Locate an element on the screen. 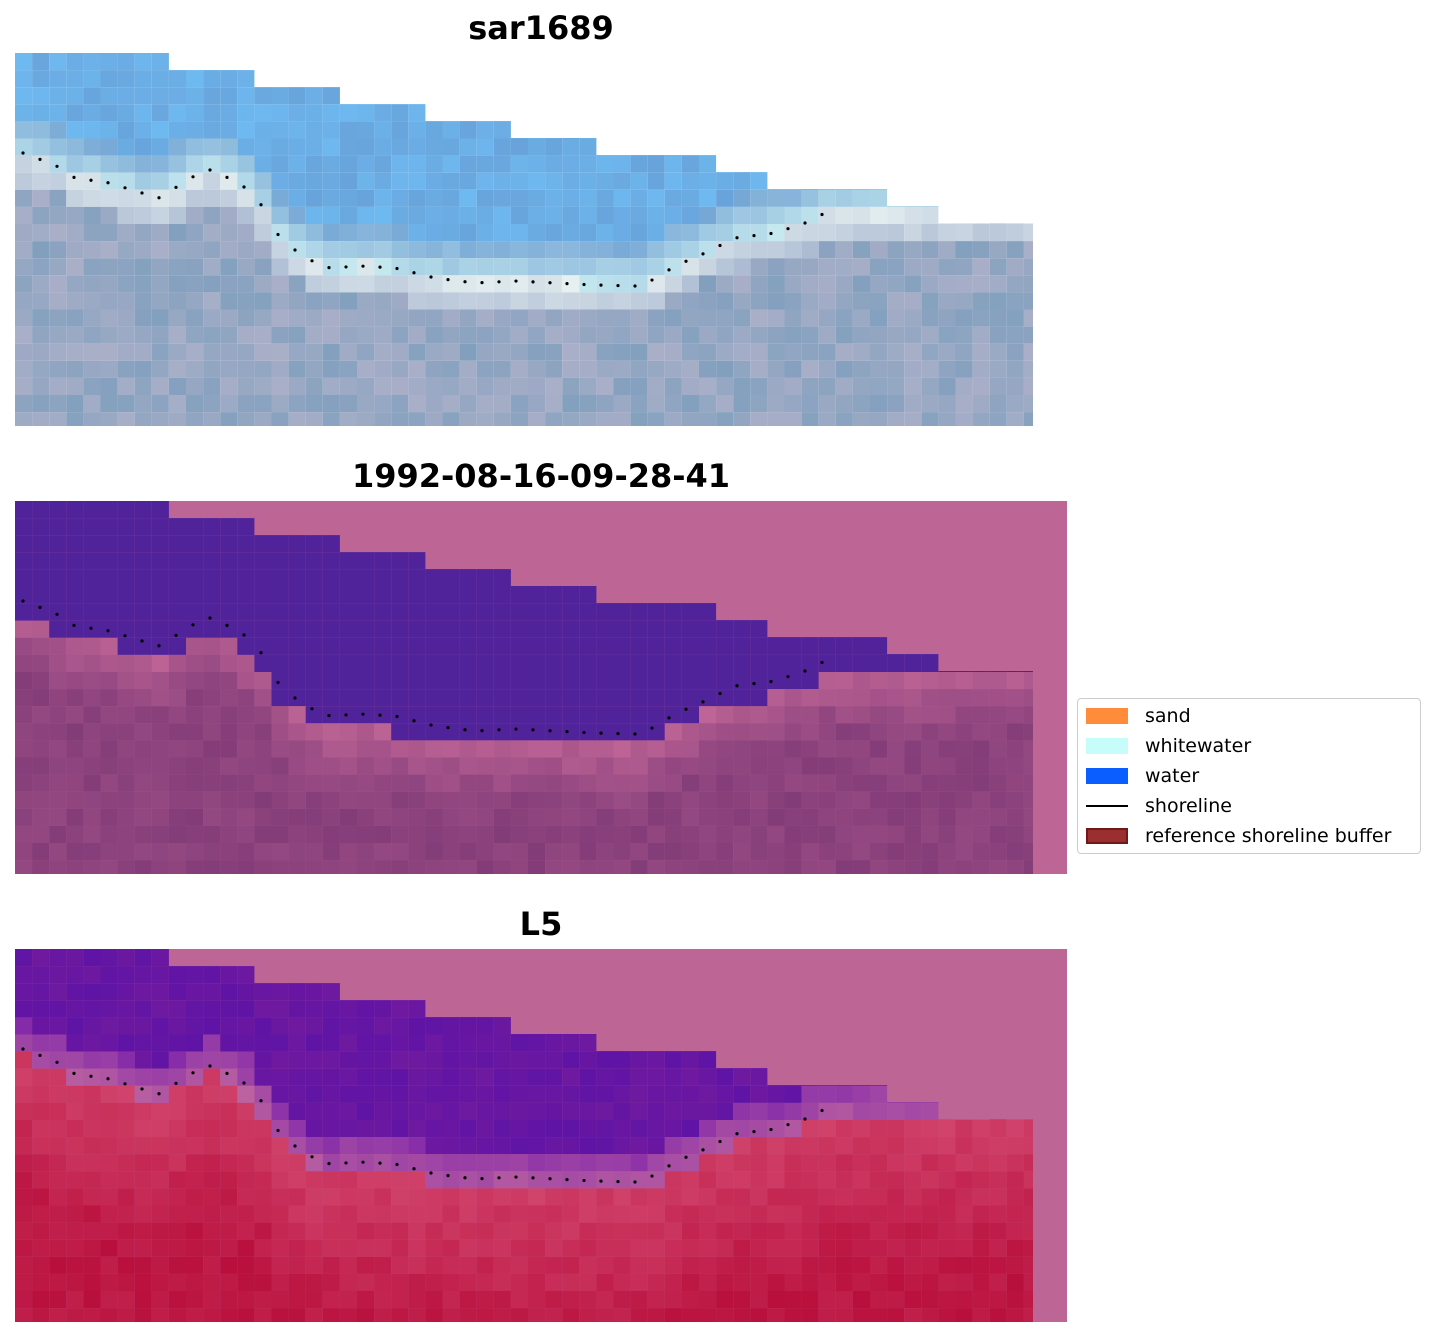  reference-buffer-swatch is located at coordinates (1107, 836).